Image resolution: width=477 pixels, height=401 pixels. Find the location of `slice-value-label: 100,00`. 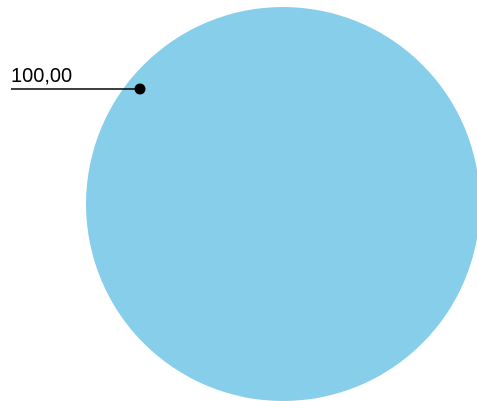

slice-value-label: 100,00 is located at coordinates (41, 76).